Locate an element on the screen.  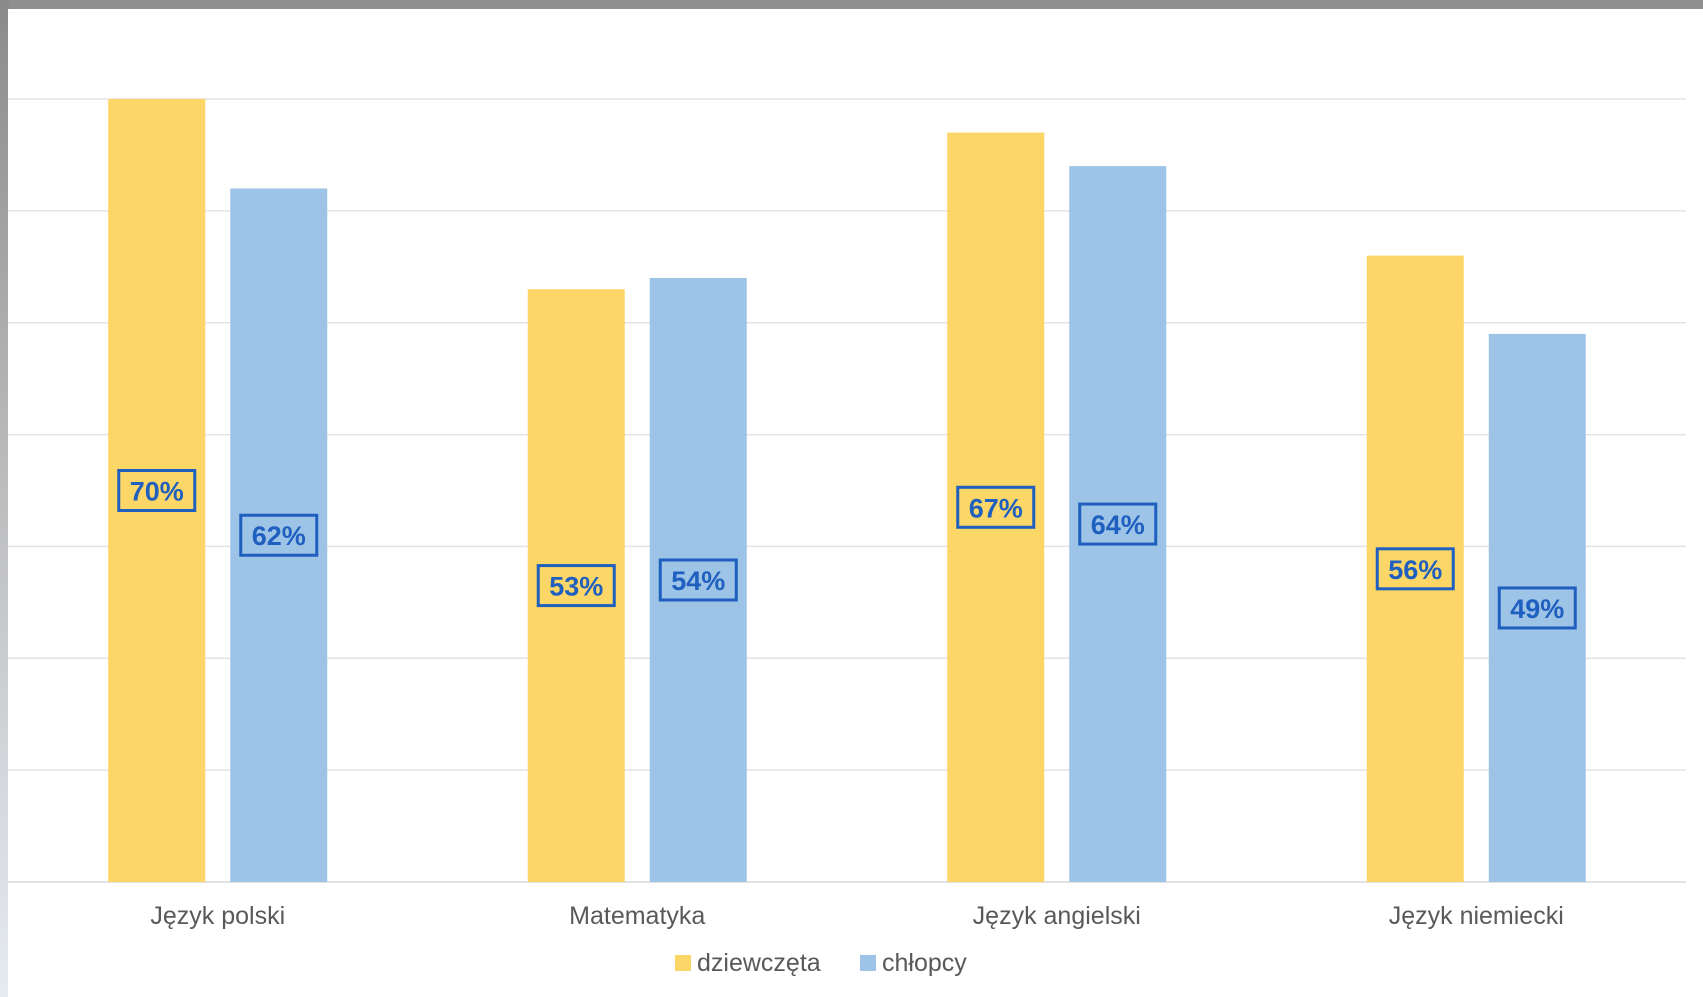
data-label: 70% is located at coordinates (157, 492).